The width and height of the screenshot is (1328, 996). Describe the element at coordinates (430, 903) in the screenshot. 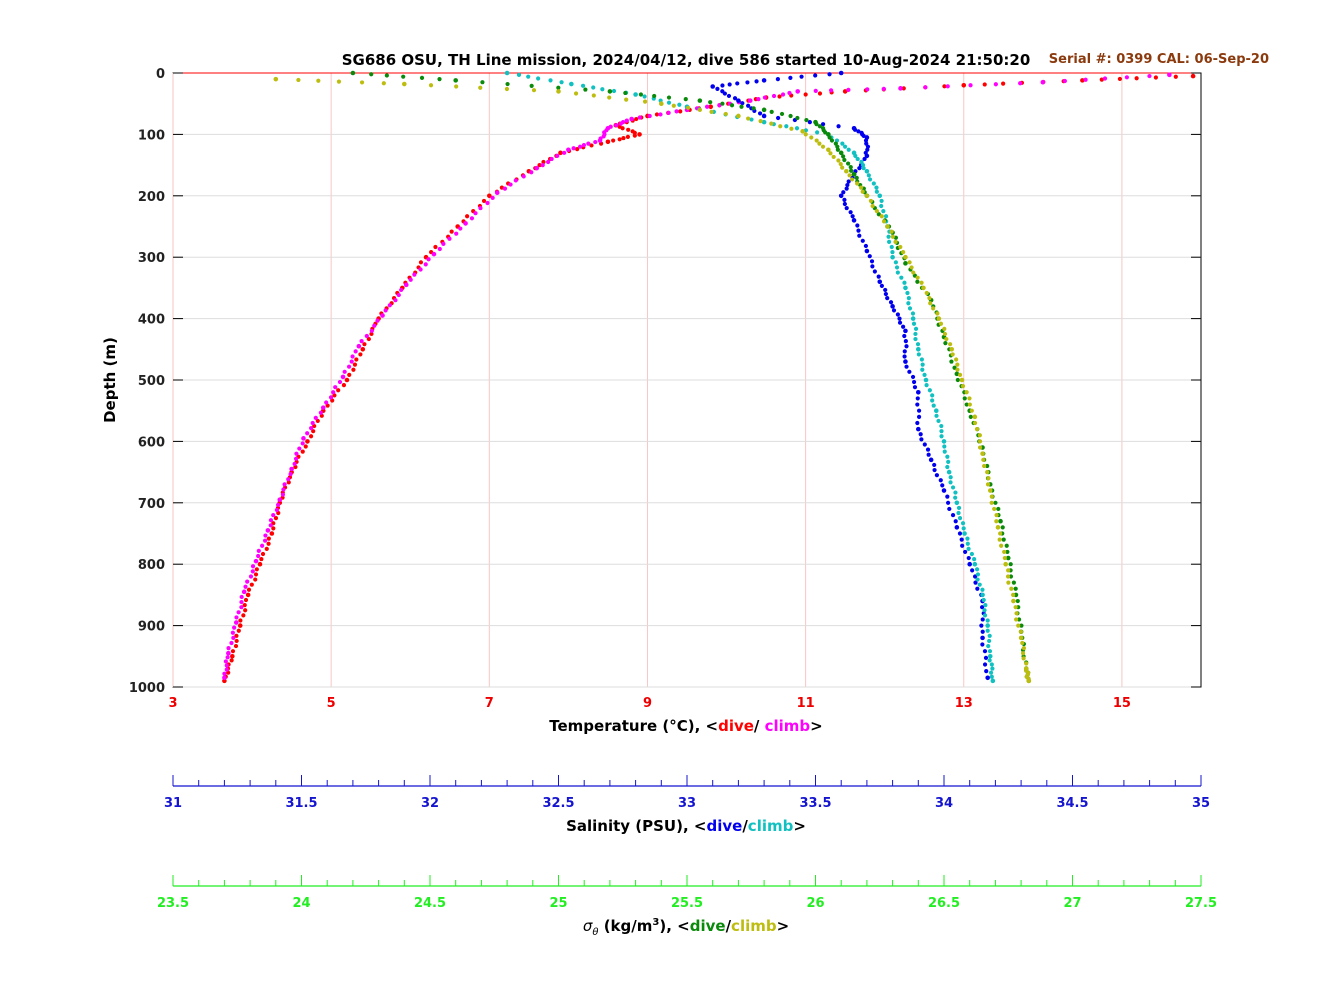

I see `density-tick-label: 24.5` at that location.